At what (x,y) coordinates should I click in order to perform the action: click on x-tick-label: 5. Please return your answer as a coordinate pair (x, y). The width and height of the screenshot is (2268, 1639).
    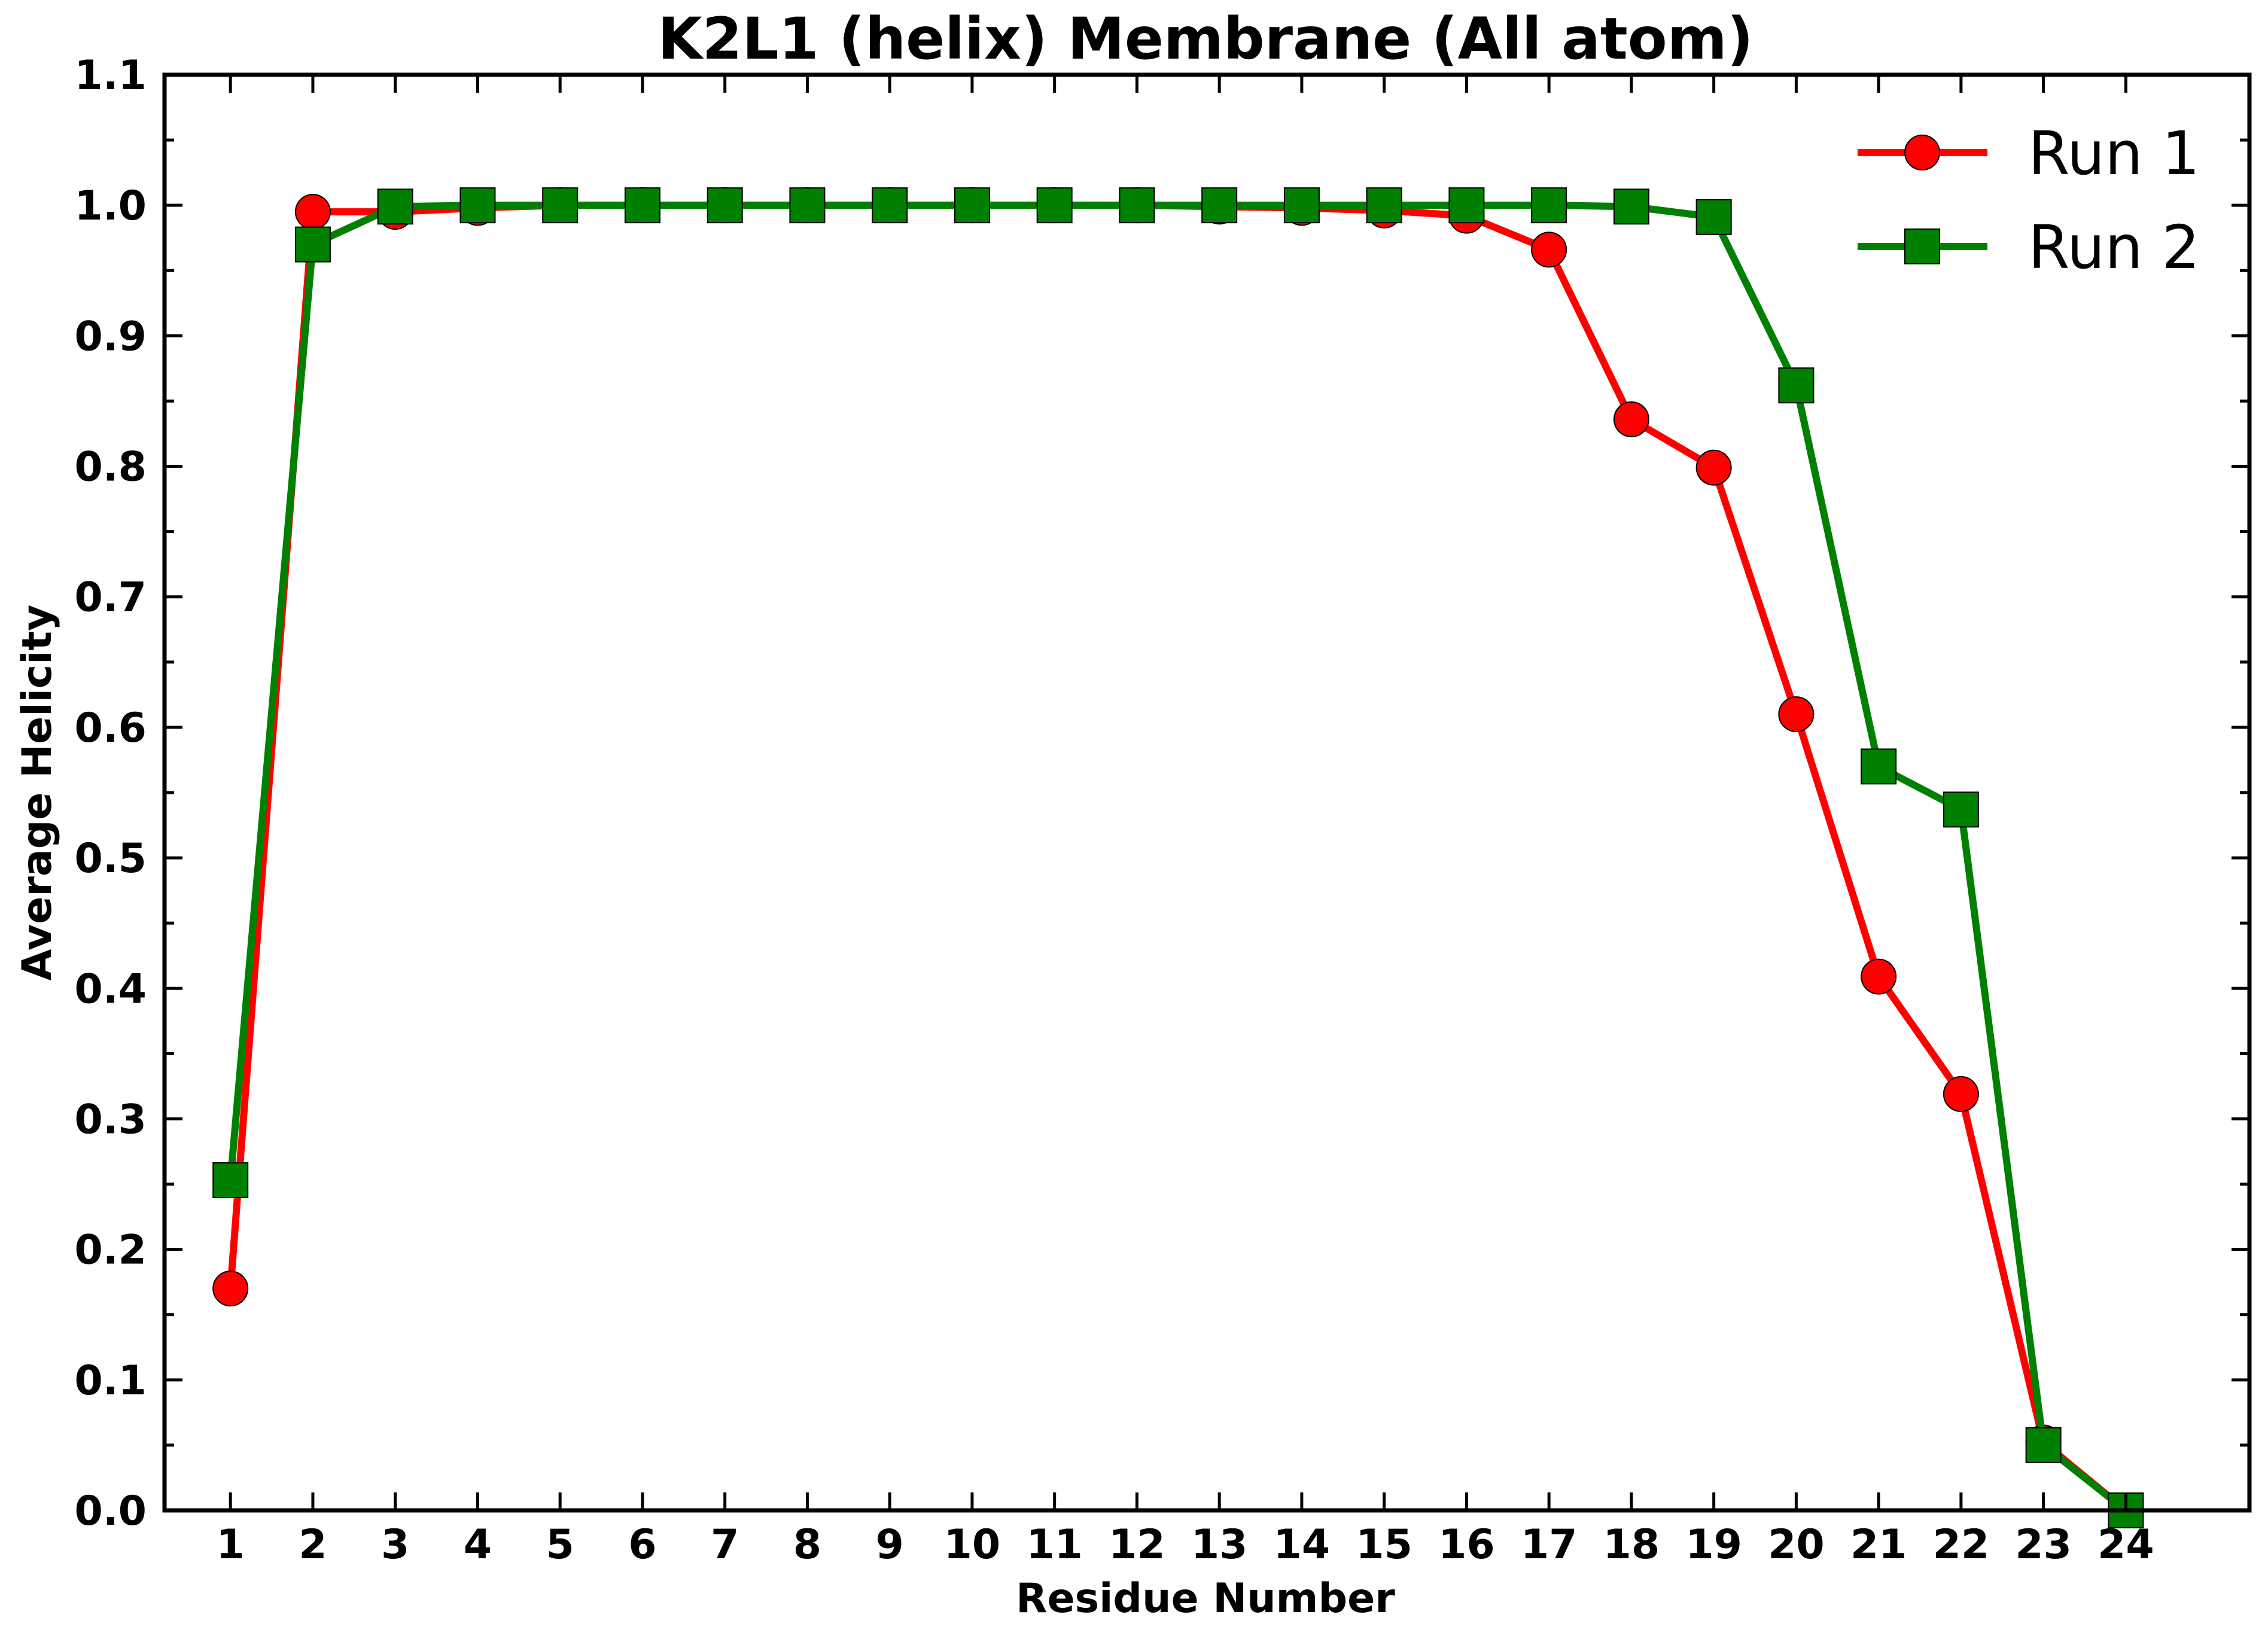
    Looking at the image, I should click on (560, 1544).